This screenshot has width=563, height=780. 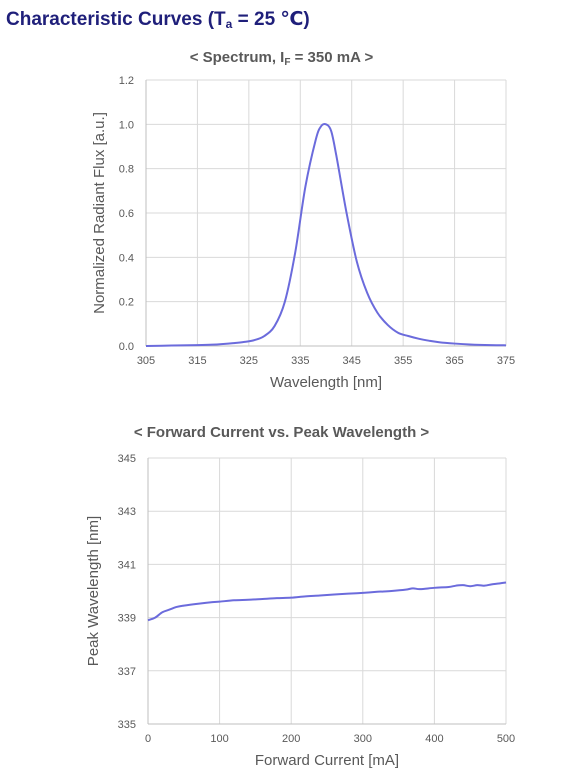 I want to click on spectrum-y-tick-label: 0.0, so click(x=126, y=347).